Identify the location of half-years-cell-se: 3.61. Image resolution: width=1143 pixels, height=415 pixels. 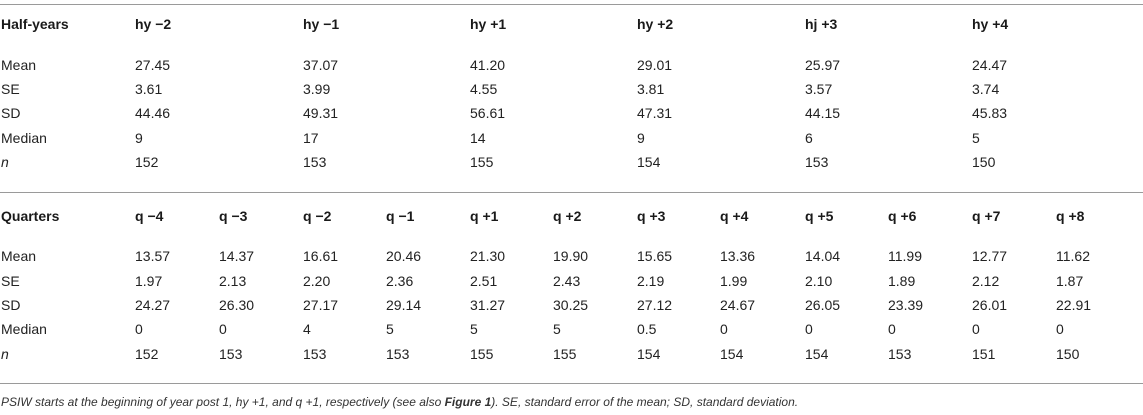
(149, 89).